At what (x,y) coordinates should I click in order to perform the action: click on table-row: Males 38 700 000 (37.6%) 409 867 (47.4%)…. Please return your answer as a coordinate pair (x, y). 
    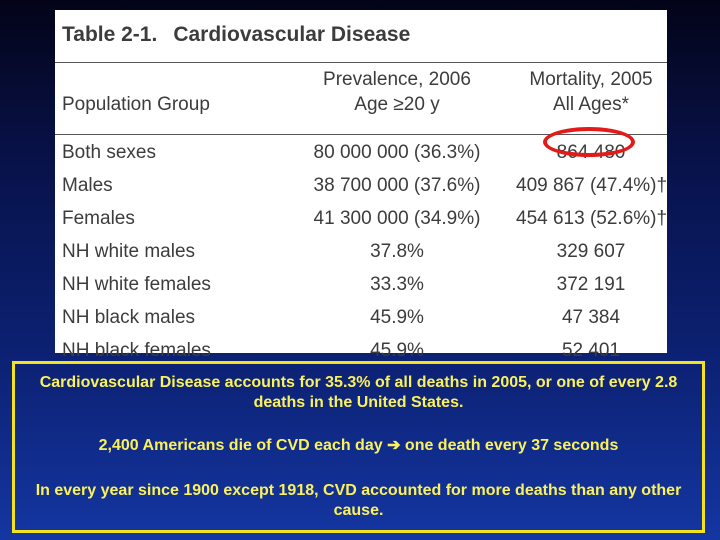
    Looking at the image, I should click on (361, 185).